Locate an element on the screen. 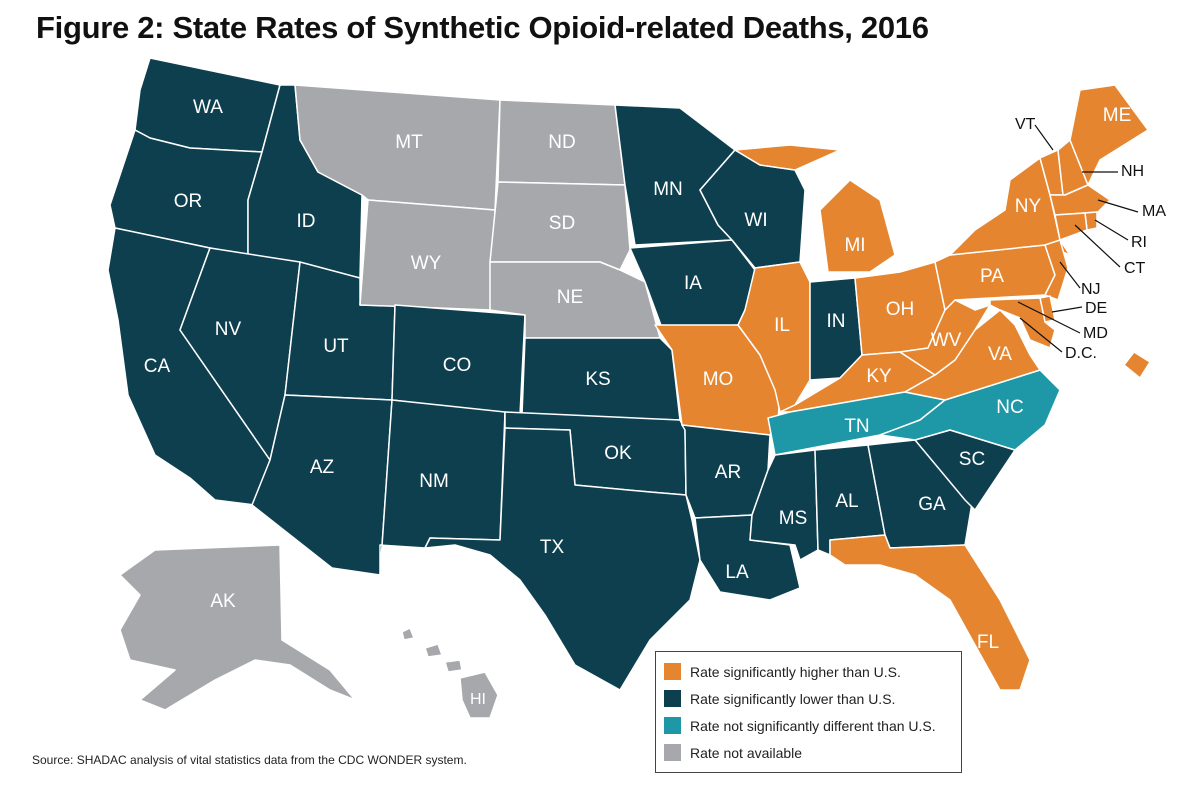 The width and height of the screenshot is (1200, 803). legend-item-not-available: Rate not available is located at coordinates (808, 752).